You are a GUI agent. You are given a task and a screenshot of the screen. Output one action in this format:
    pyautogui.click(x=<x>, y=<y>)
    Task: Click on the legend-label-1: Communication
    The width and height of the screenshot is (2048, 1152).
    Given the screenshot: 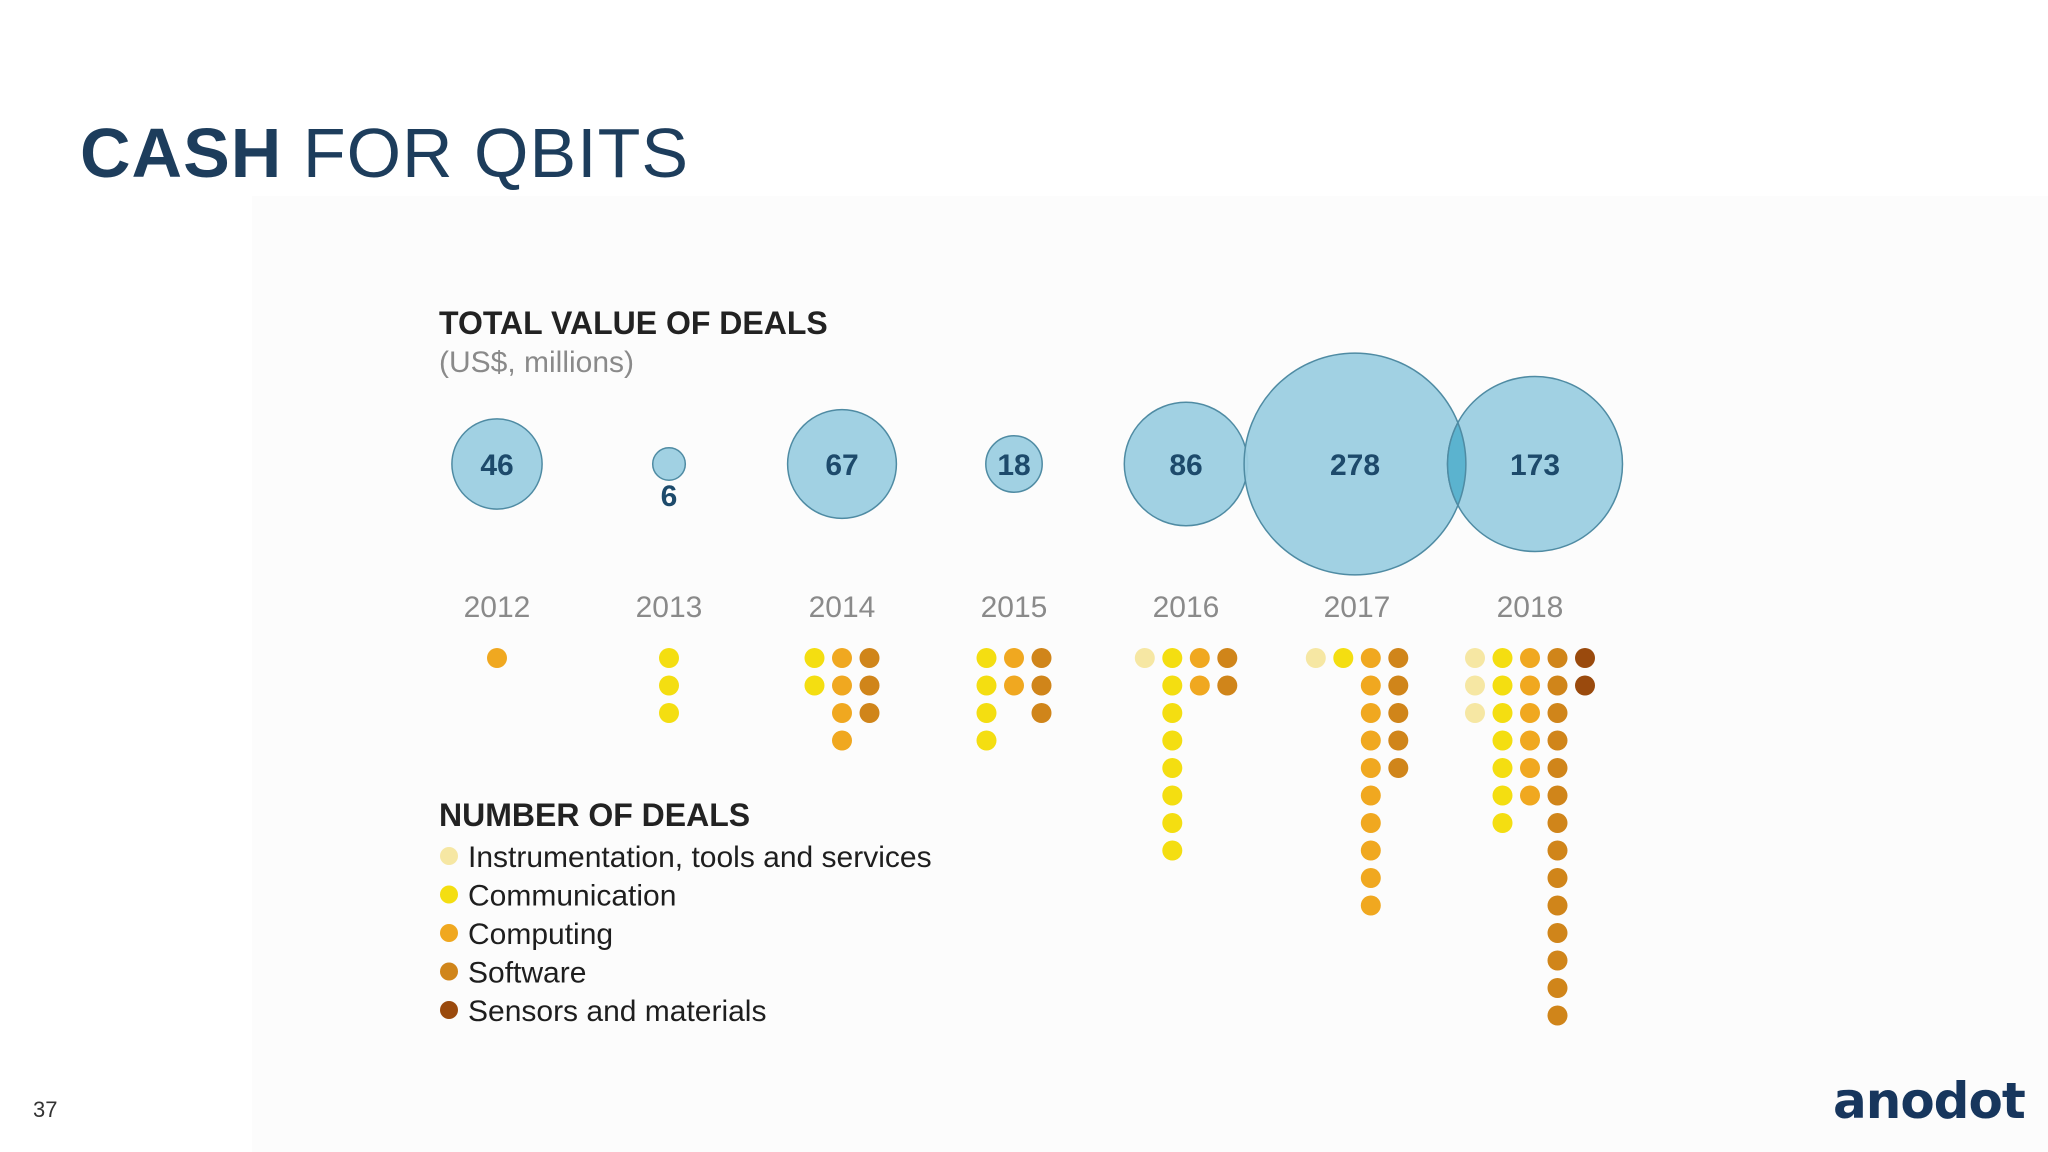 What is the action you would take?
    pyautogui.click(x=572, y=896)
    